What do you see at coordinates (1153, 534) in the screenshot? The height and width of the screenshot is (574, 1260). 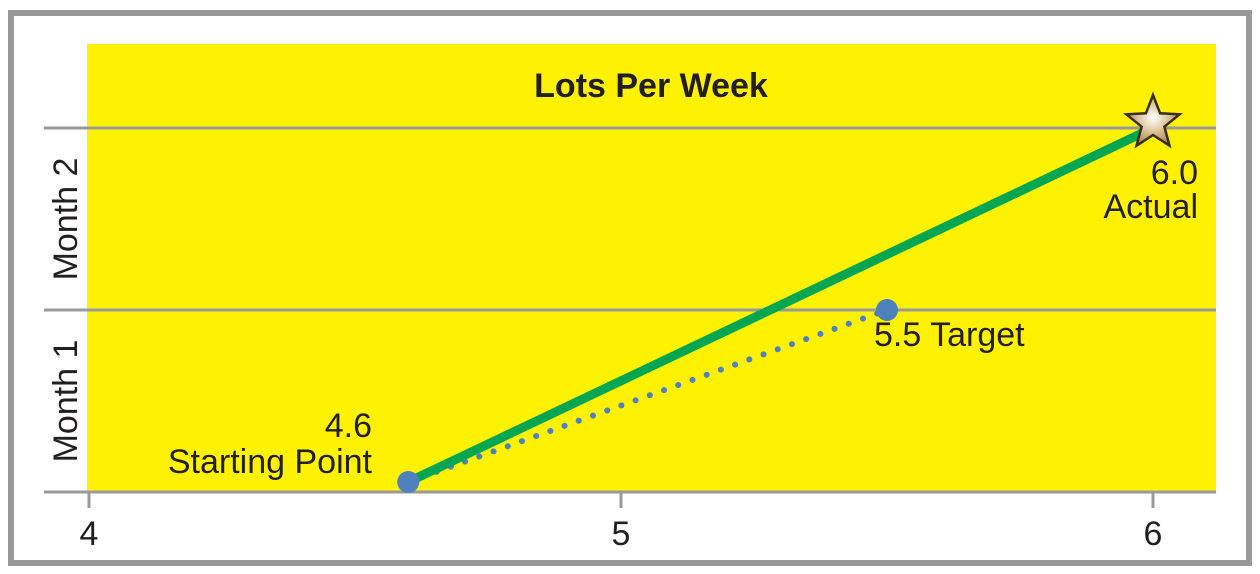 I see `x-tick-label-6: 6` at bounding box center [1153, 534].